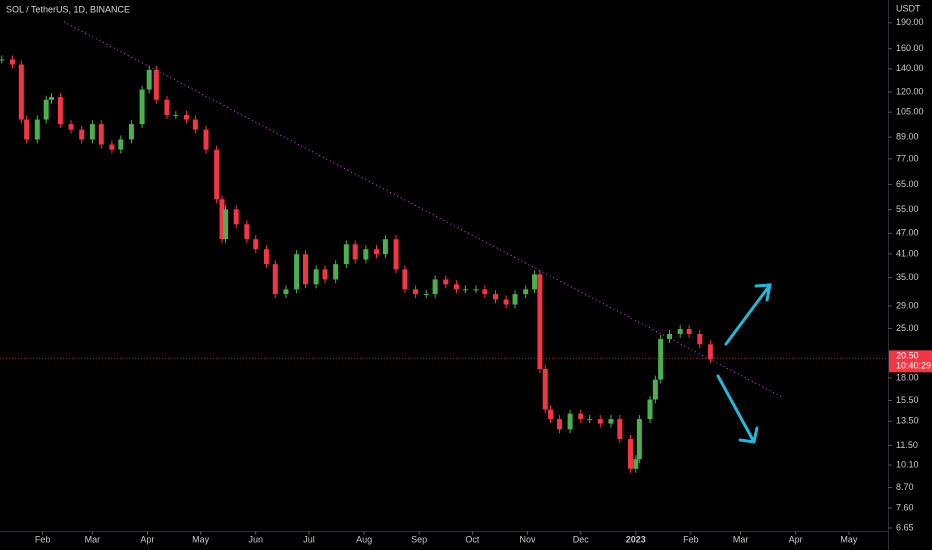 The width and height of the screenshot is (932, 550). What do you see at coordinates (910, 112) in the screenshot?
I see `y-tick-label: 105.00` at bounding box center [910, 112].